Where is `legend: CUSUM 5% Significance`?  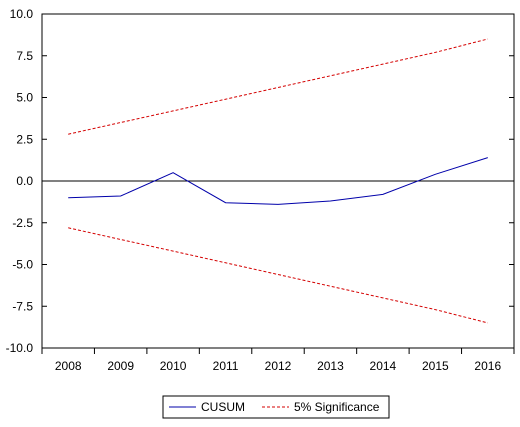
legend: CUSUM 5% Significance is located at coordinates (276, 407).